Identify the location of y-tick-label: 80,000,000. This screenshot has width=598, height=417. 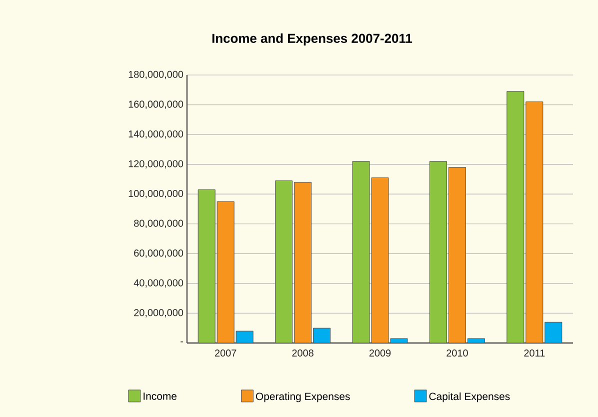
(159, 224).